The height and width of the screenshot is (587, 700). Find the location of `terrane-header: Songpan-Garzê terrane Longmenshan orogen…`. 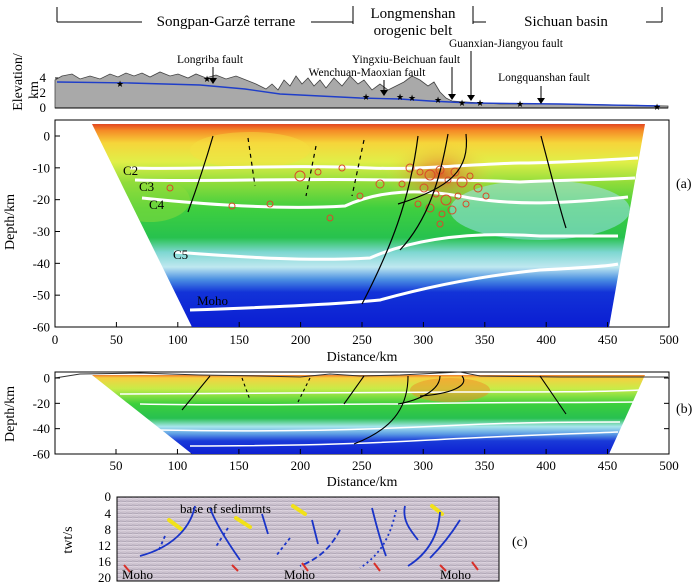

terrane-header: Songpan-Garzê terrane Longmenshan orogen… is located at coordinates (359, 22).